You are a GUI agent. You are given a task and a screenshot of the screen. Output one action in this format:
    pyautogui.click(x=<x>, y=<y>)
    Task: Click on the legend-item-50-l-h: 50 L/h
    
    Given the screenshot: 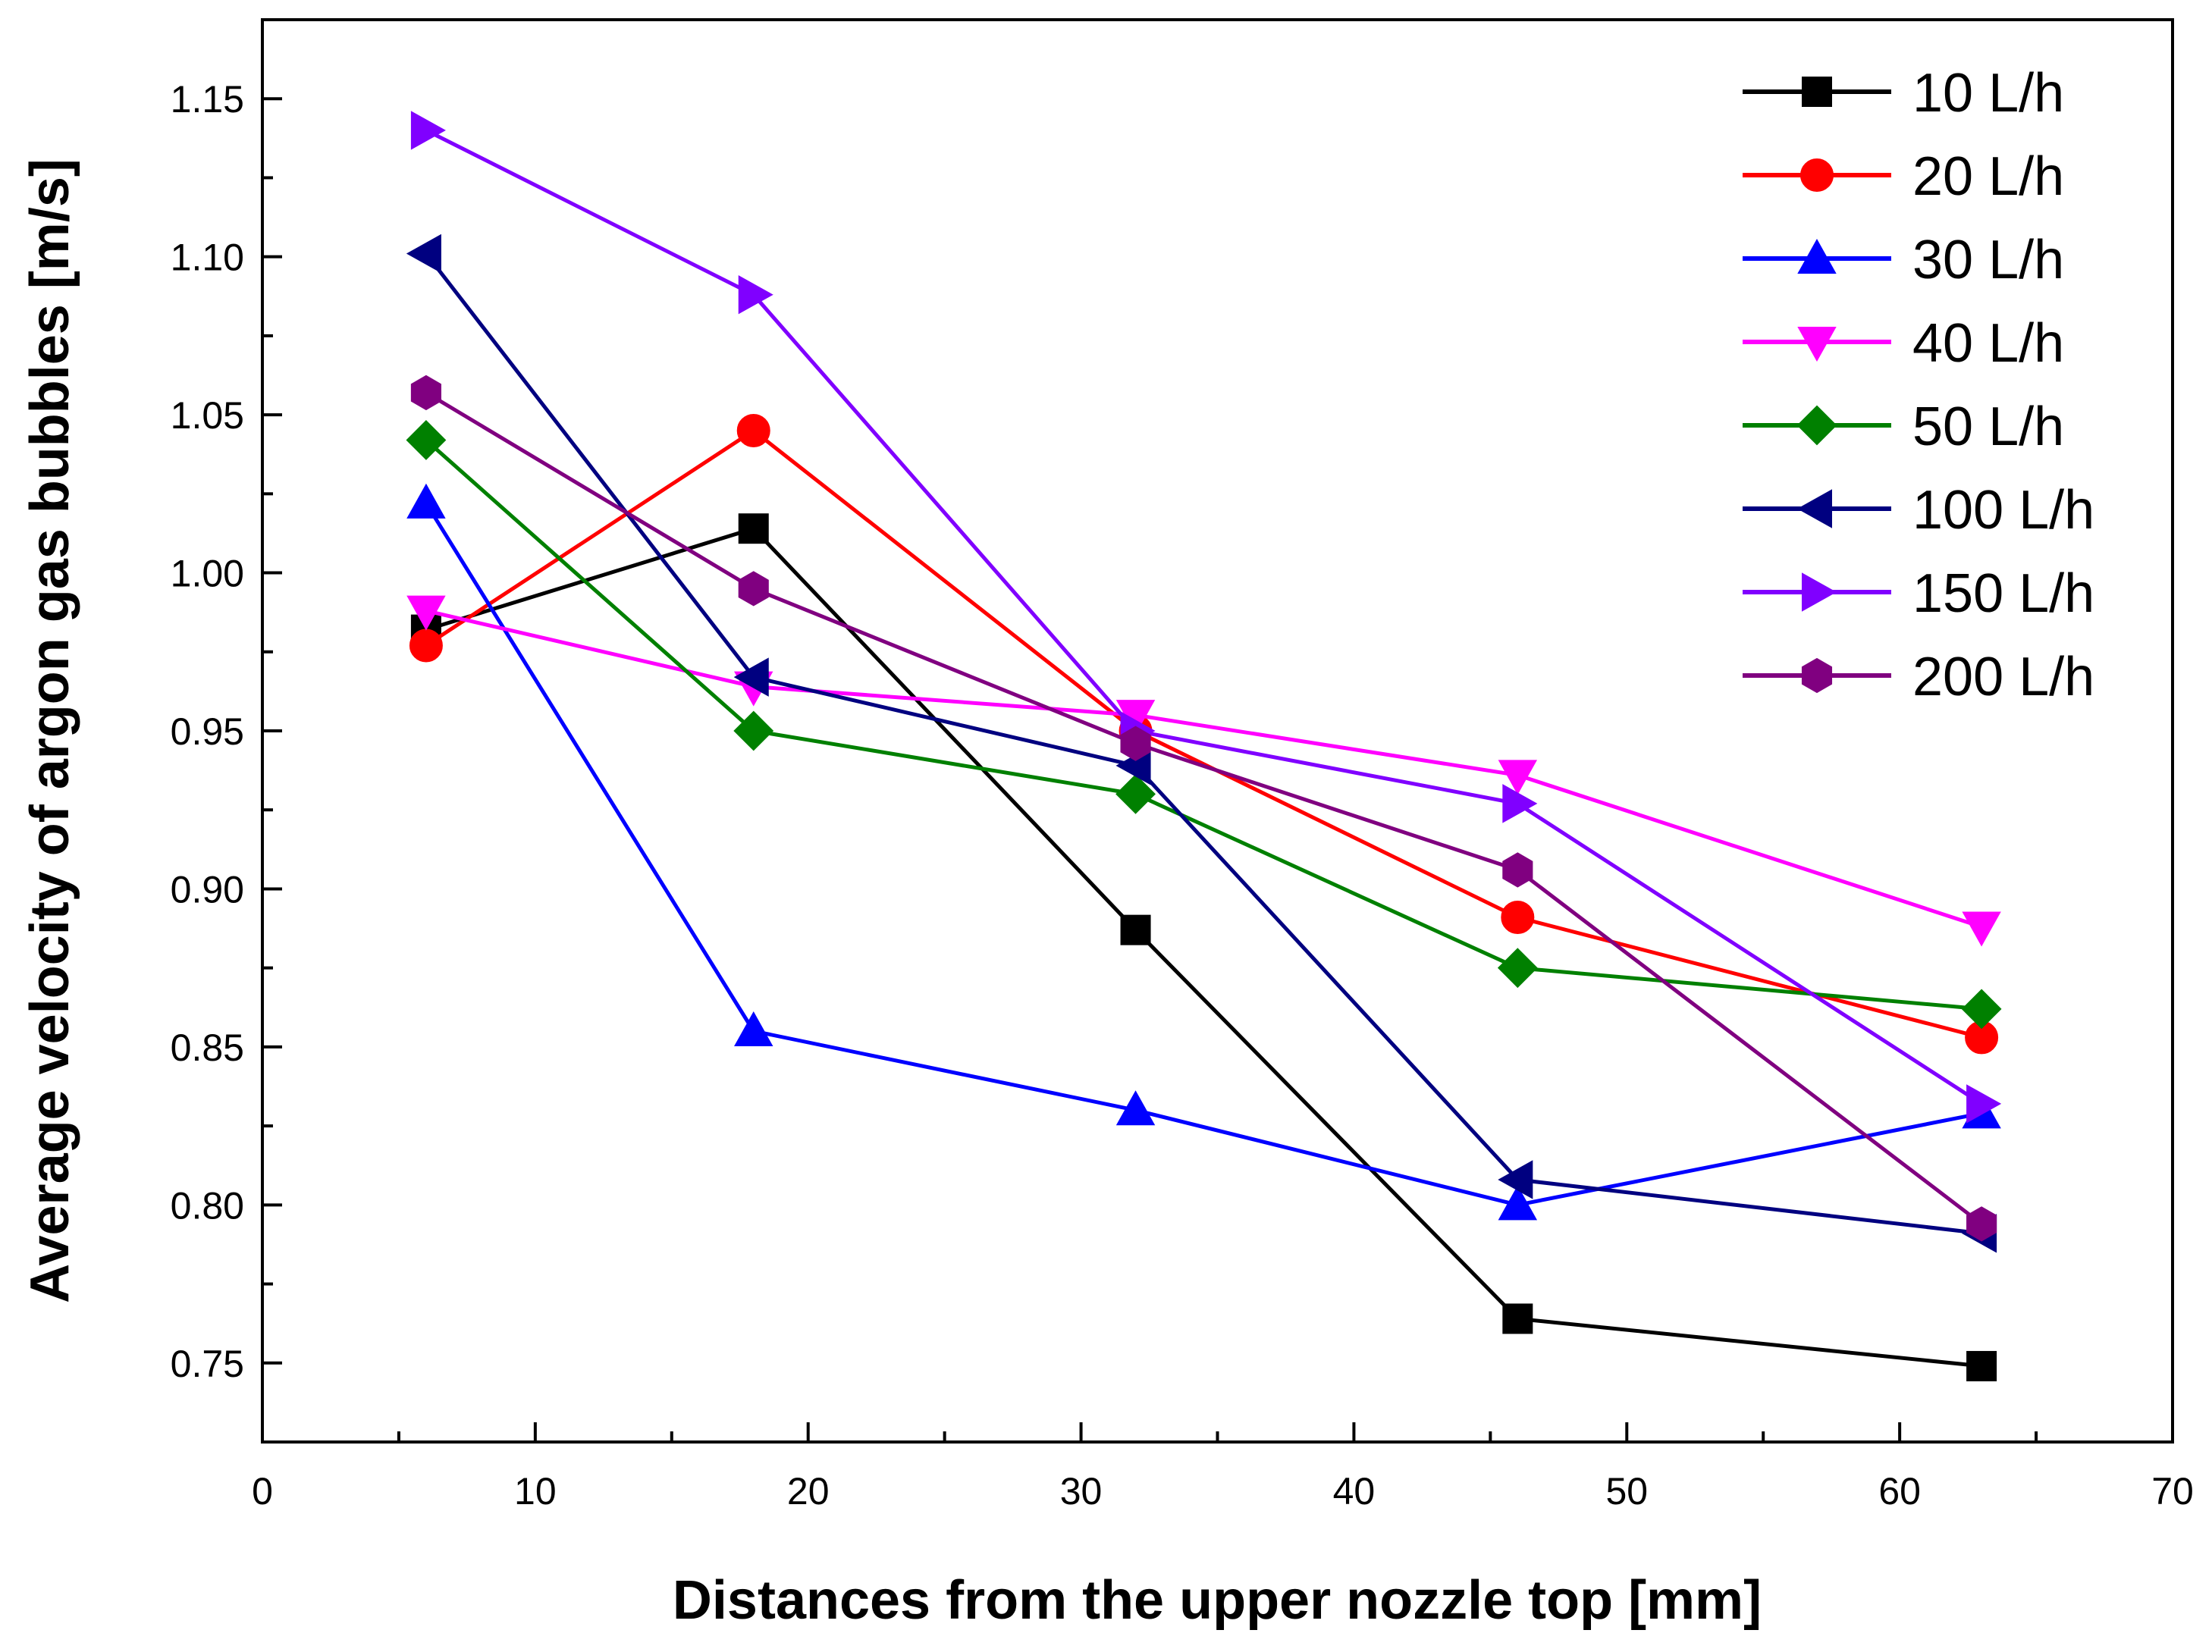 What is the action you would take?
    pyautogui.click(x=1903, y=427)
    